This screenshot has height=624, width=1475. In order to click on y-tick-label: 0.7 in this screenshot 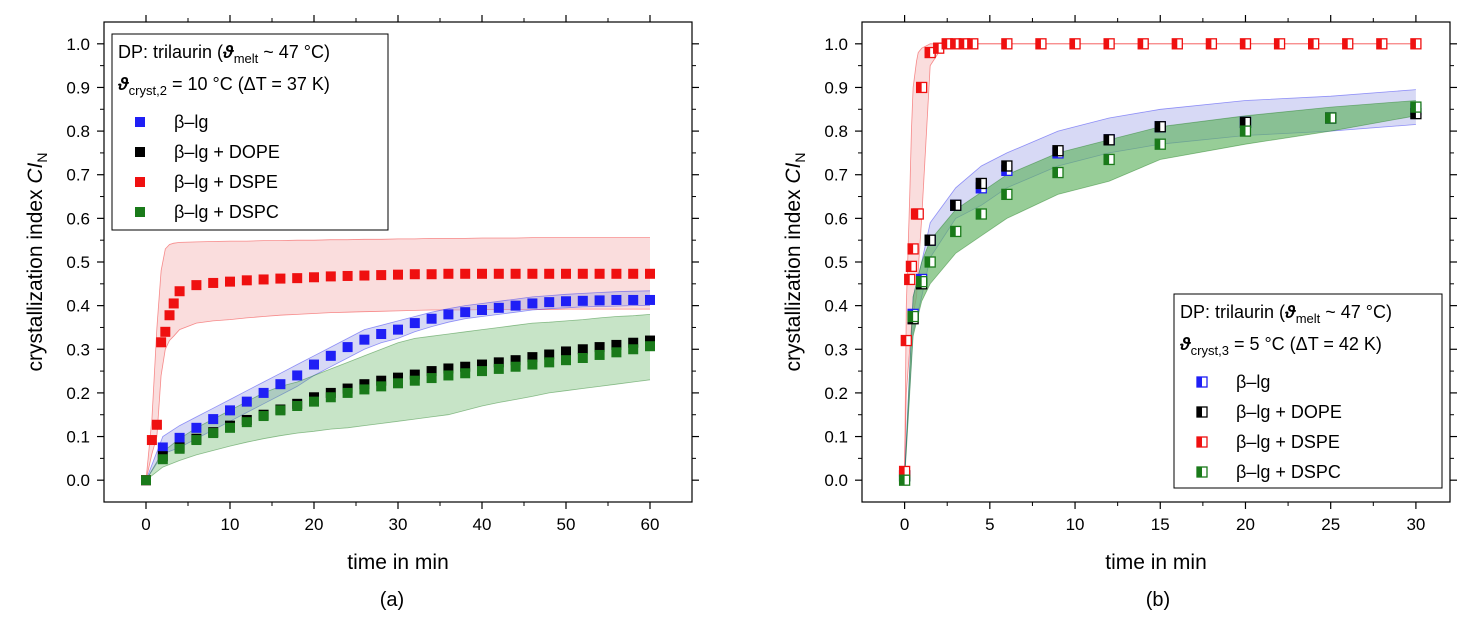, I will do `click(836, 175)`.